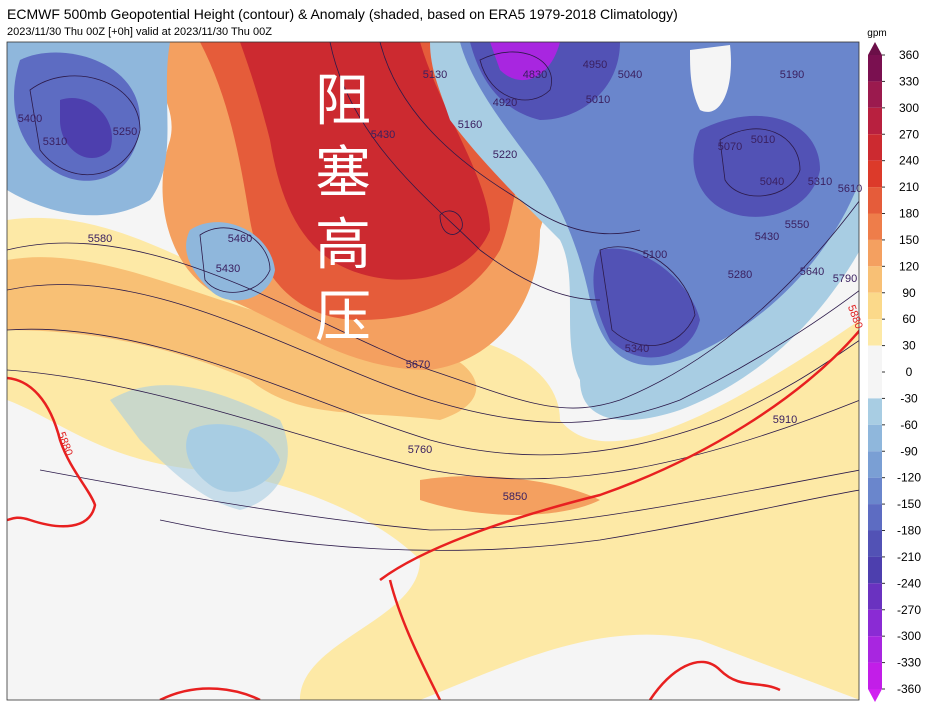 The height and width of the screenshot is (713, 927). Describe the element at coordinates (909, 266) in the screenshot. I see `colorbar-tick-label: 120` at that location.